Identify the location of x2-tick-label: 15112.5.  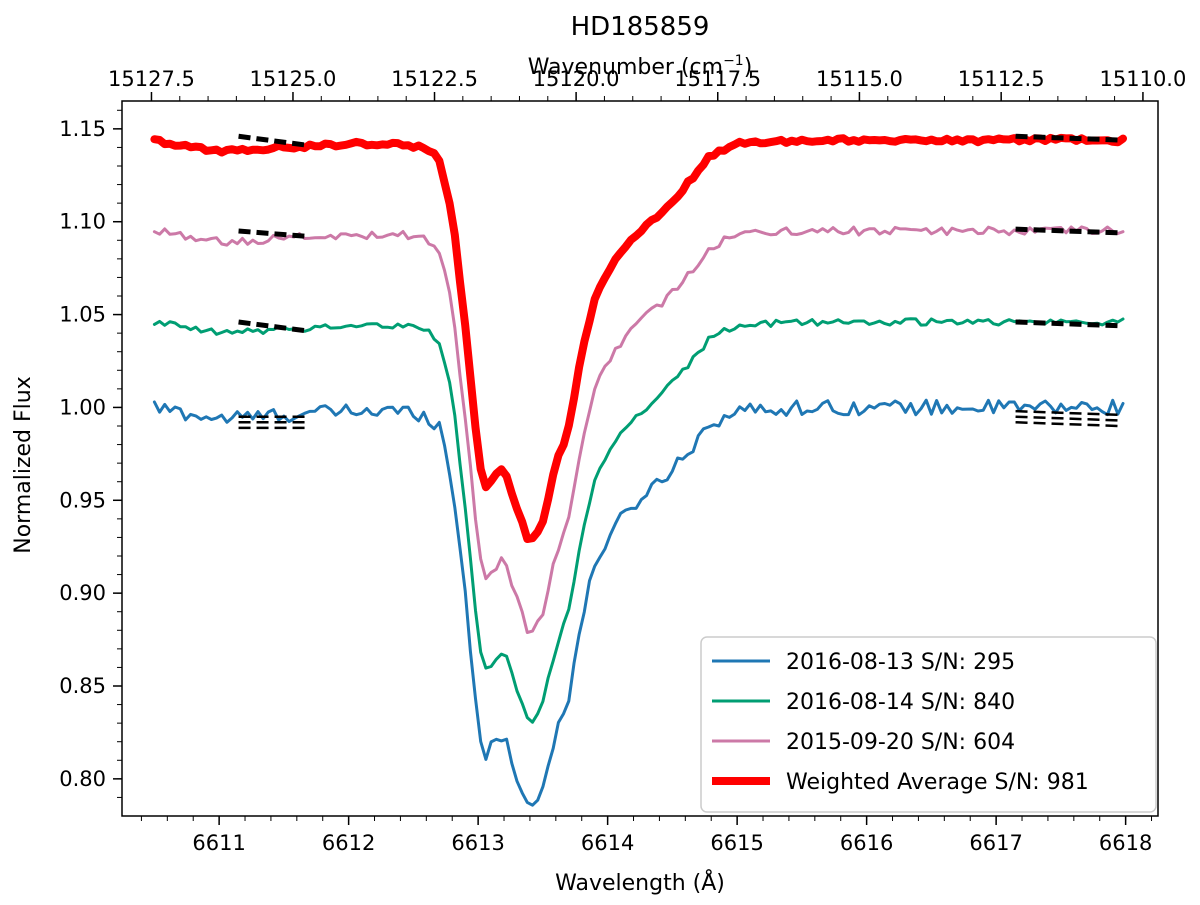
(1001, 79).